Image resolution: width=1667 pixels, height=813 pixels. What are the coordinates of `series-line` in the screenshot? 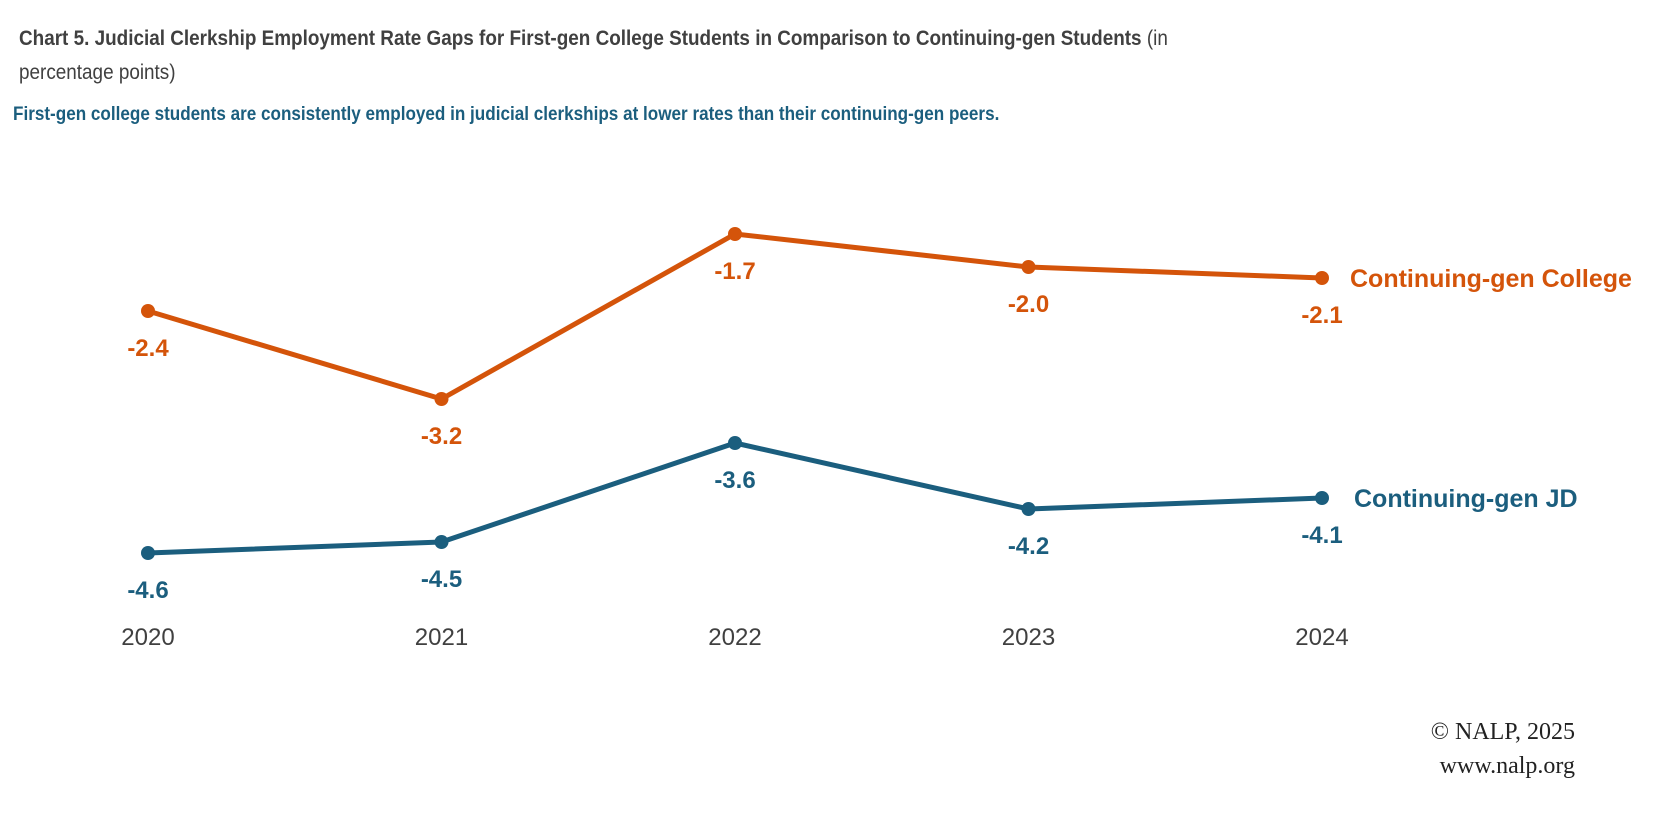 It's located at (735, 498).